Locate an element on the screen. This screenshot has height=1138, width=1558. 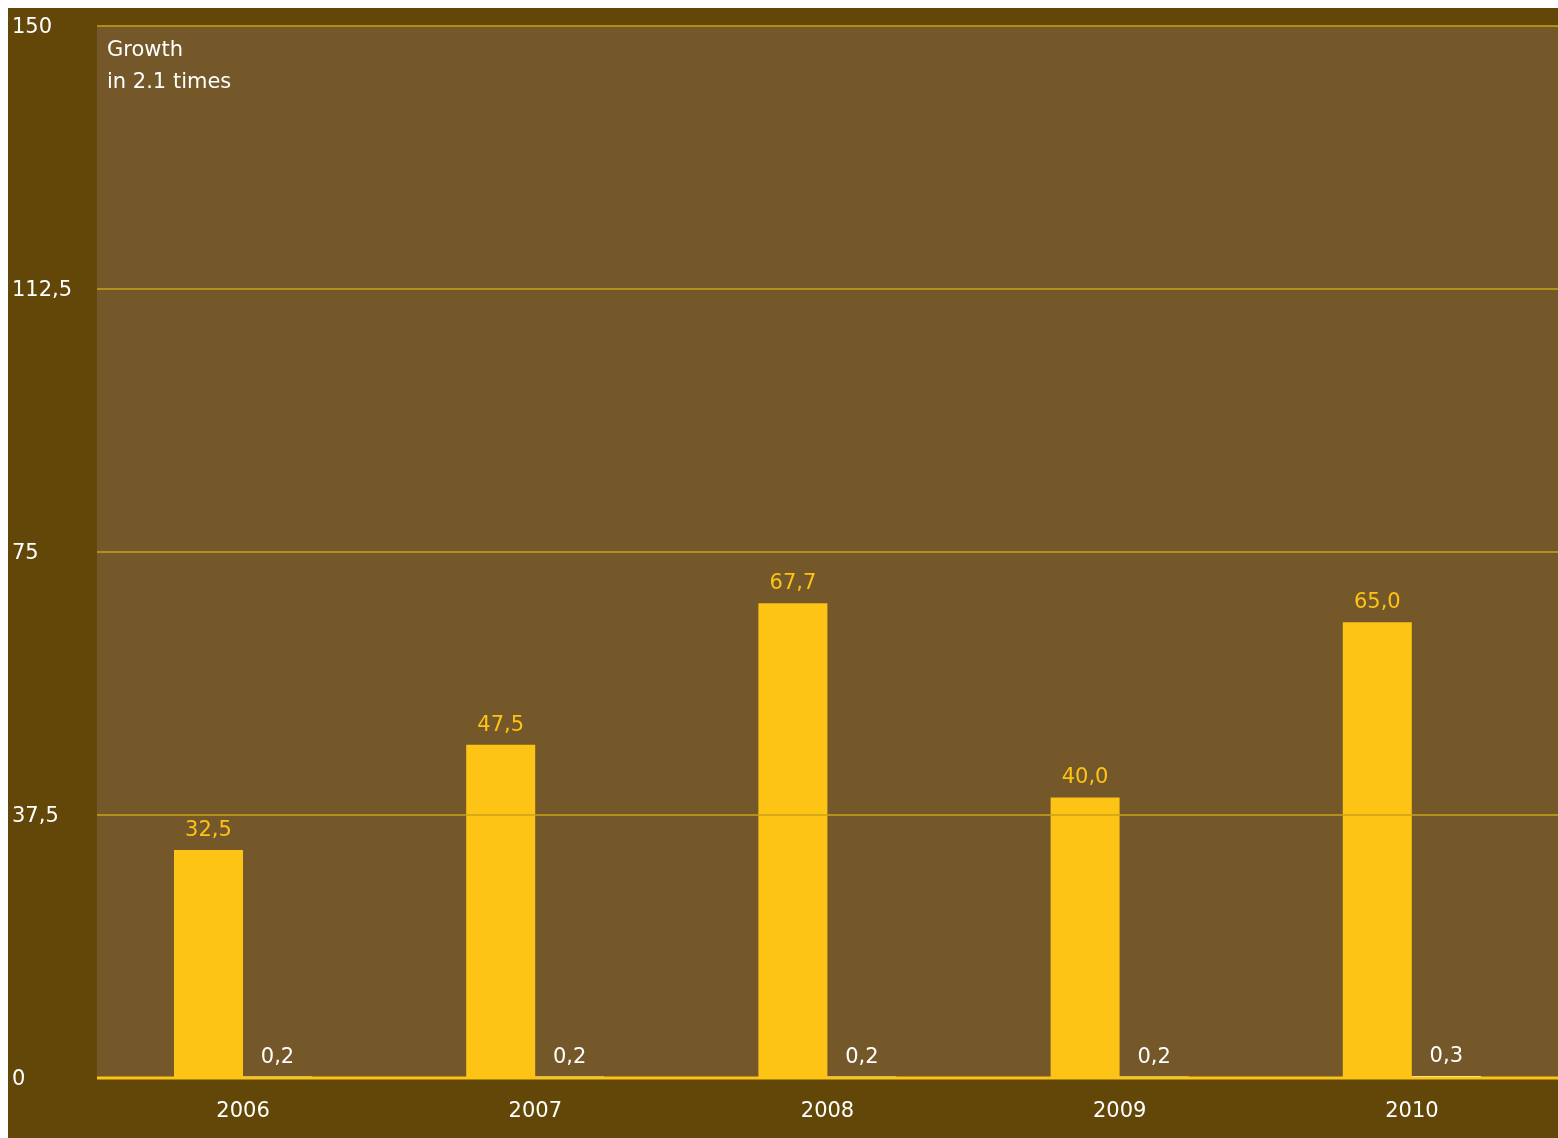
y-tick-label: 112,5 is located at coordinates (42, 289).